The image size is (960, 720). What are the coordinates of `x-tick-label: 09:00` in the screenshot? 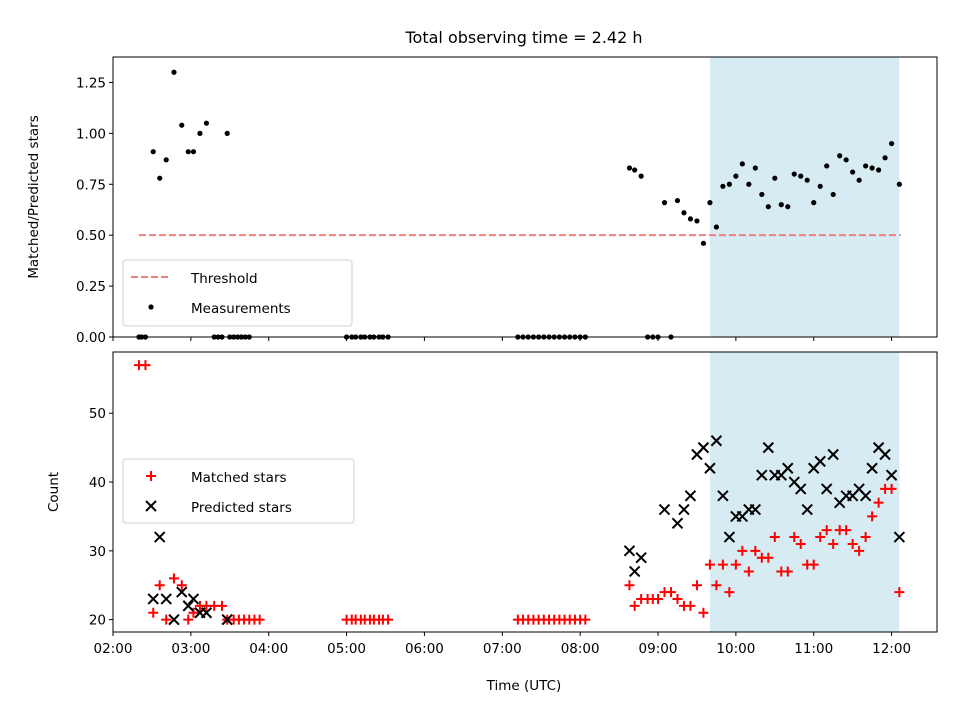 It's located at (658, 649).